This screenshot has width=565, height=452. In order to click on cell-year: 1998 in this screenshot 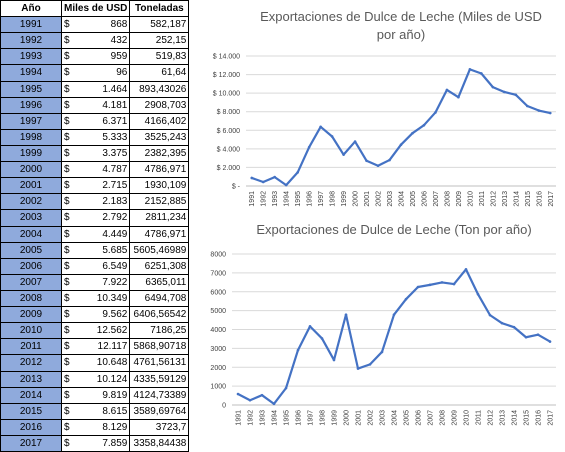, I will do `click(31, 137)`.